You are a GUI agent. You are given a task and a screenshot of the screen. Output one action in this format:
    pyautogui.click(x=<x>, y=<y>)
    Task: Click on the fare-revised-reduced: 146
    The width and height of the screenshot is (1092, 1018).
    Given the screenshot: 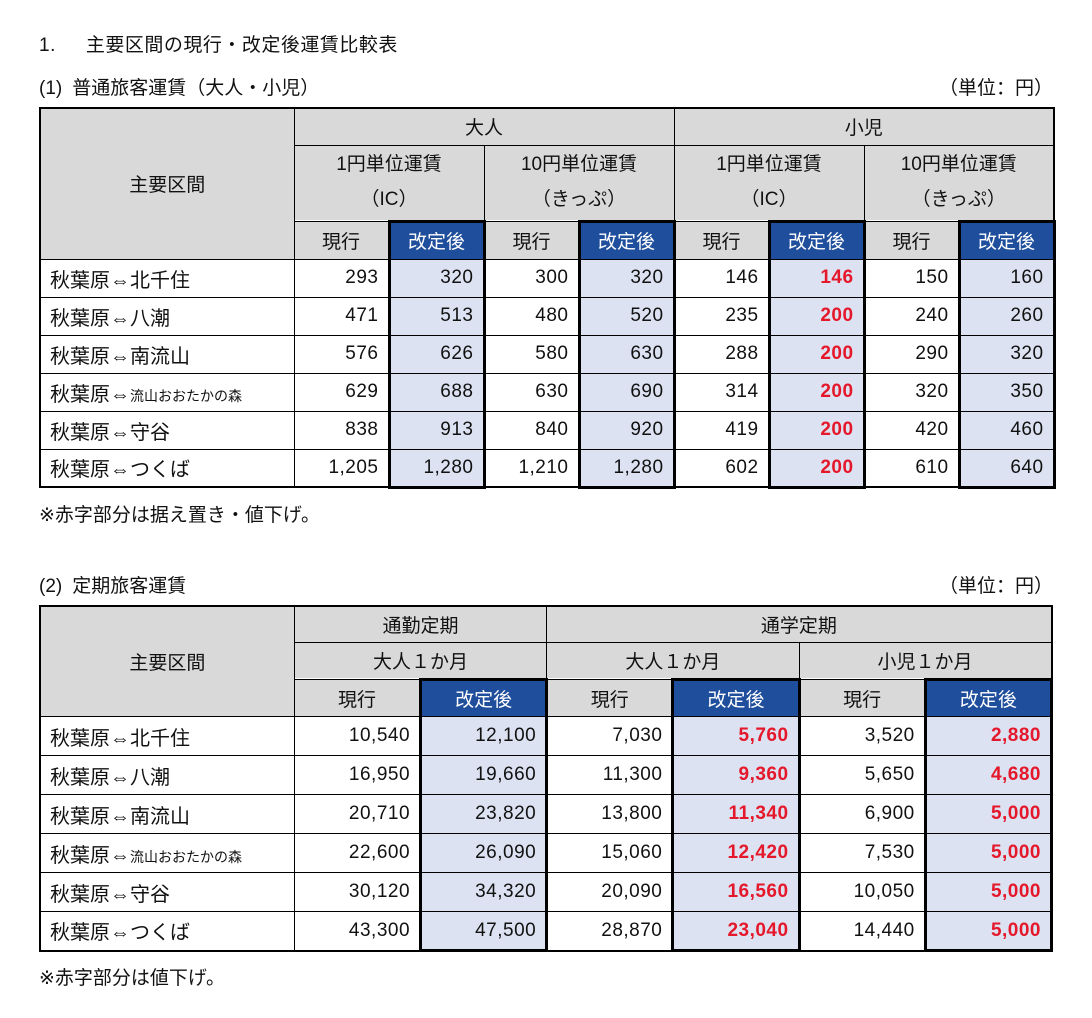 What is the action you would take?
    pyautogui.click(x=816, y=278)
    